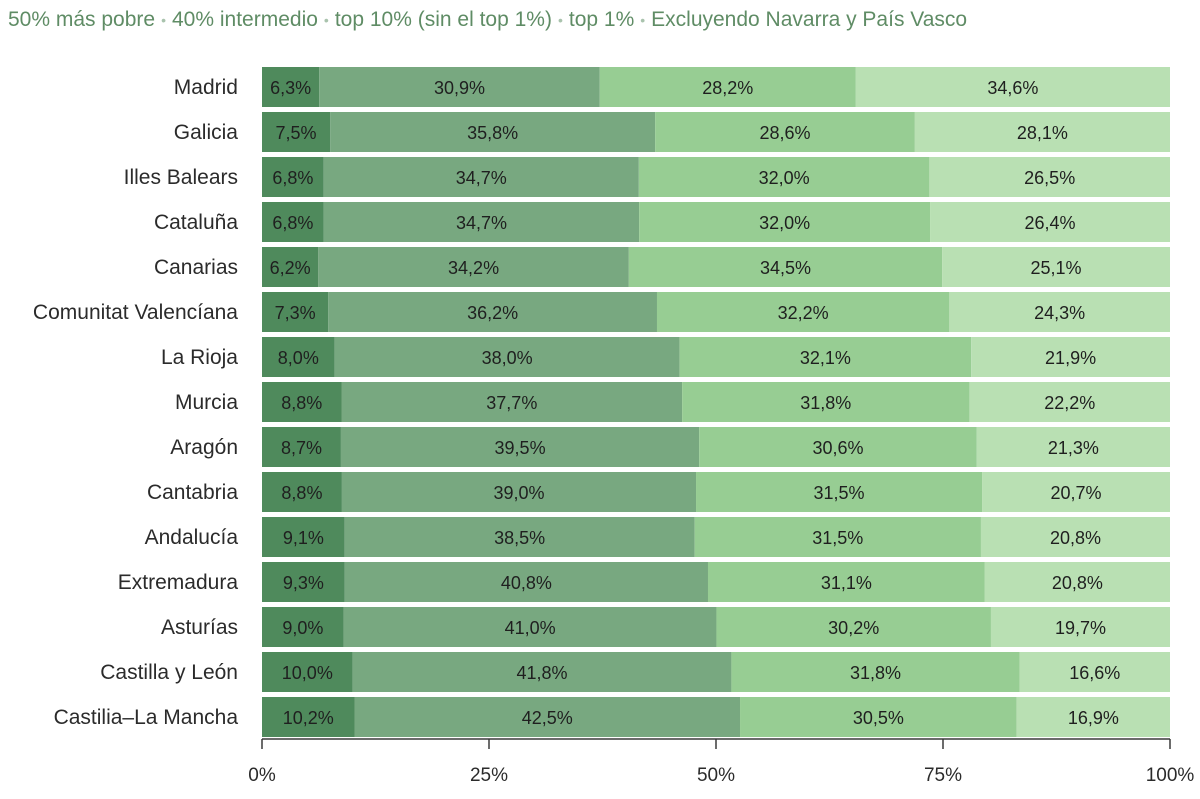 This screenshot has width=1200, height=799. I want to click on x-tick-label: 50%, so click(716, 775).